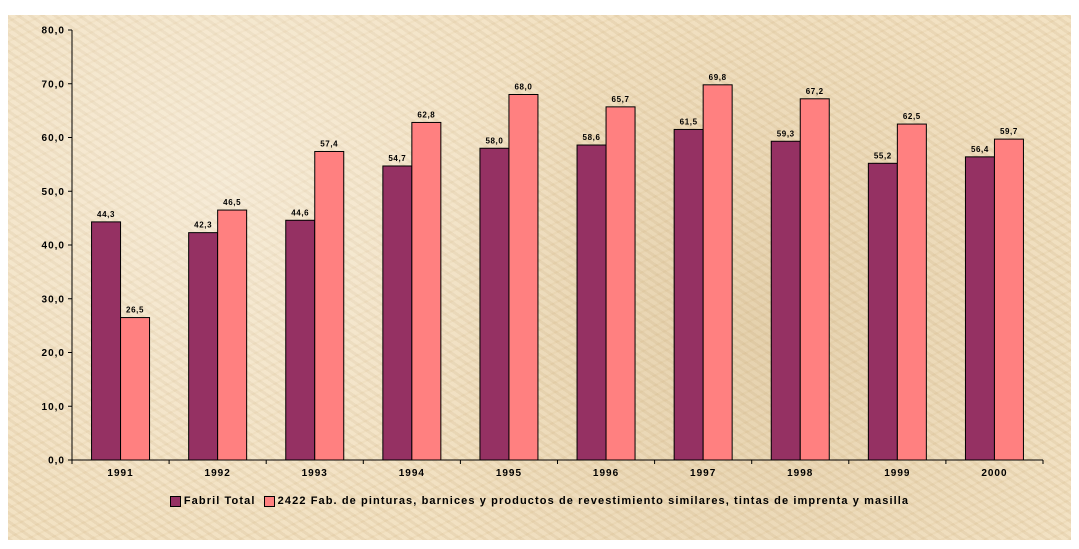  What do you see at coordinates (175, 501) in the screenshot?
I see `legend-swatch-fabril-total` at bounding box center [175, 501].